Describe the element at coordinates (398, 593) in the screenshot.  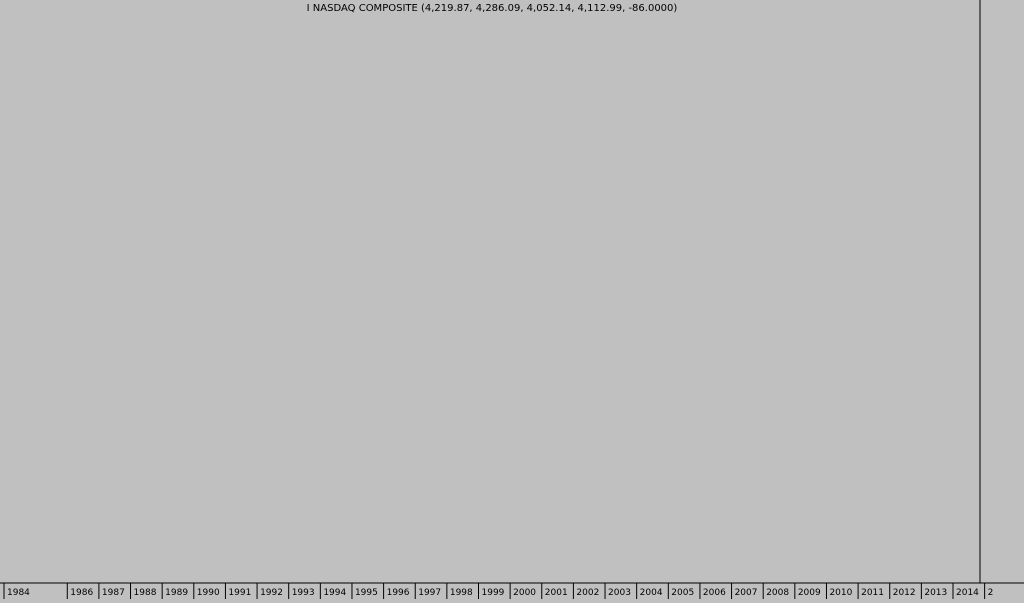
I see `x-tick-label: 1996` at that location.